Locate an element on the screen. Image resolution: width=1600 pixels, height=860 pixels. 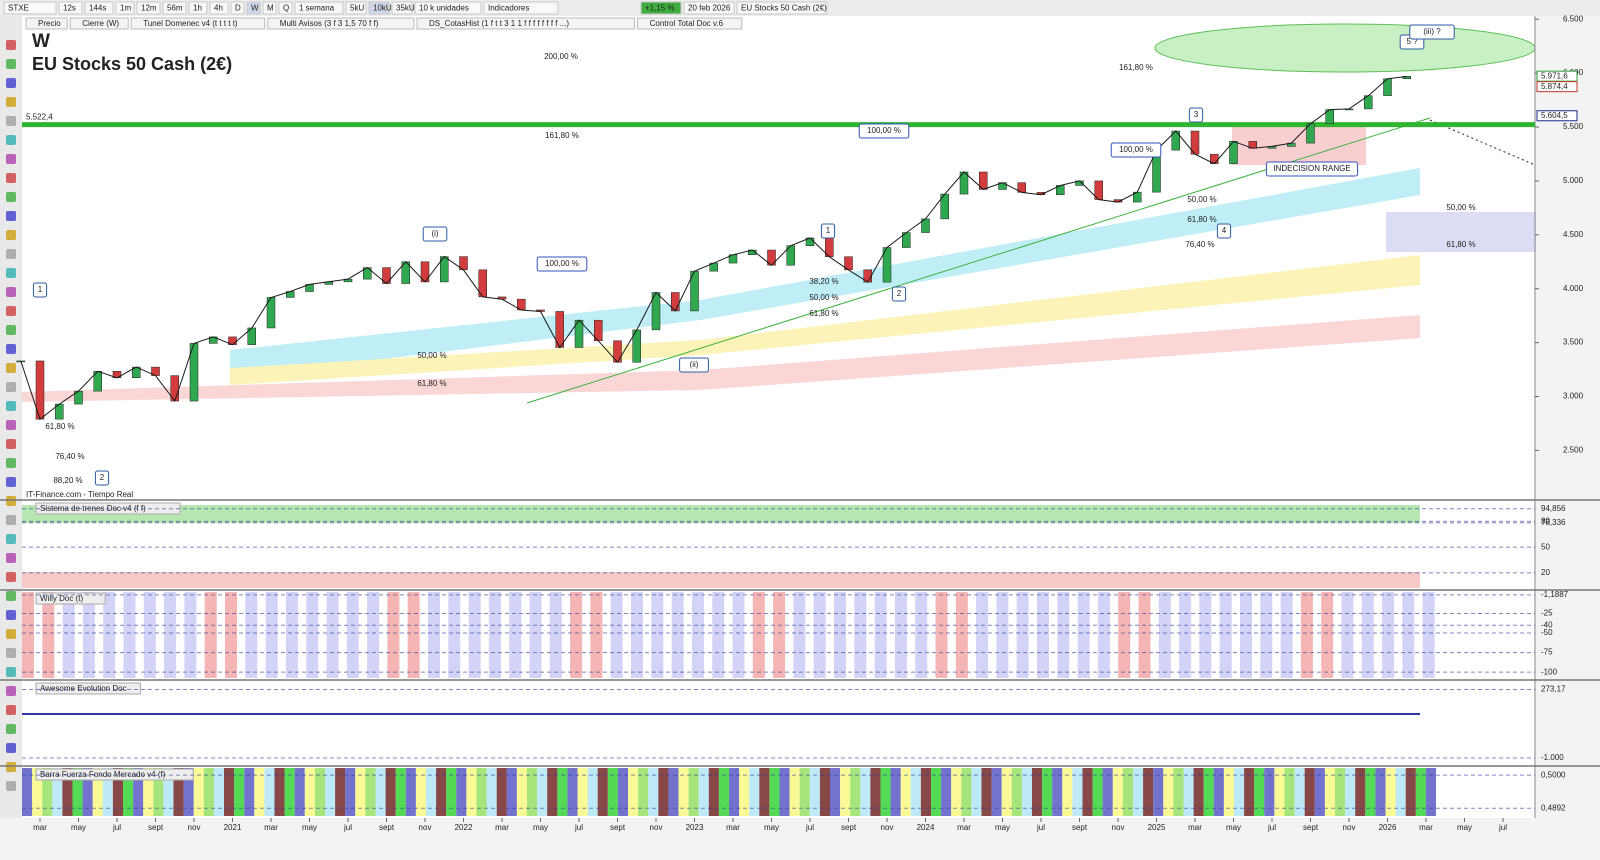
fib-zone-pink is located at coordinates (721, 358).